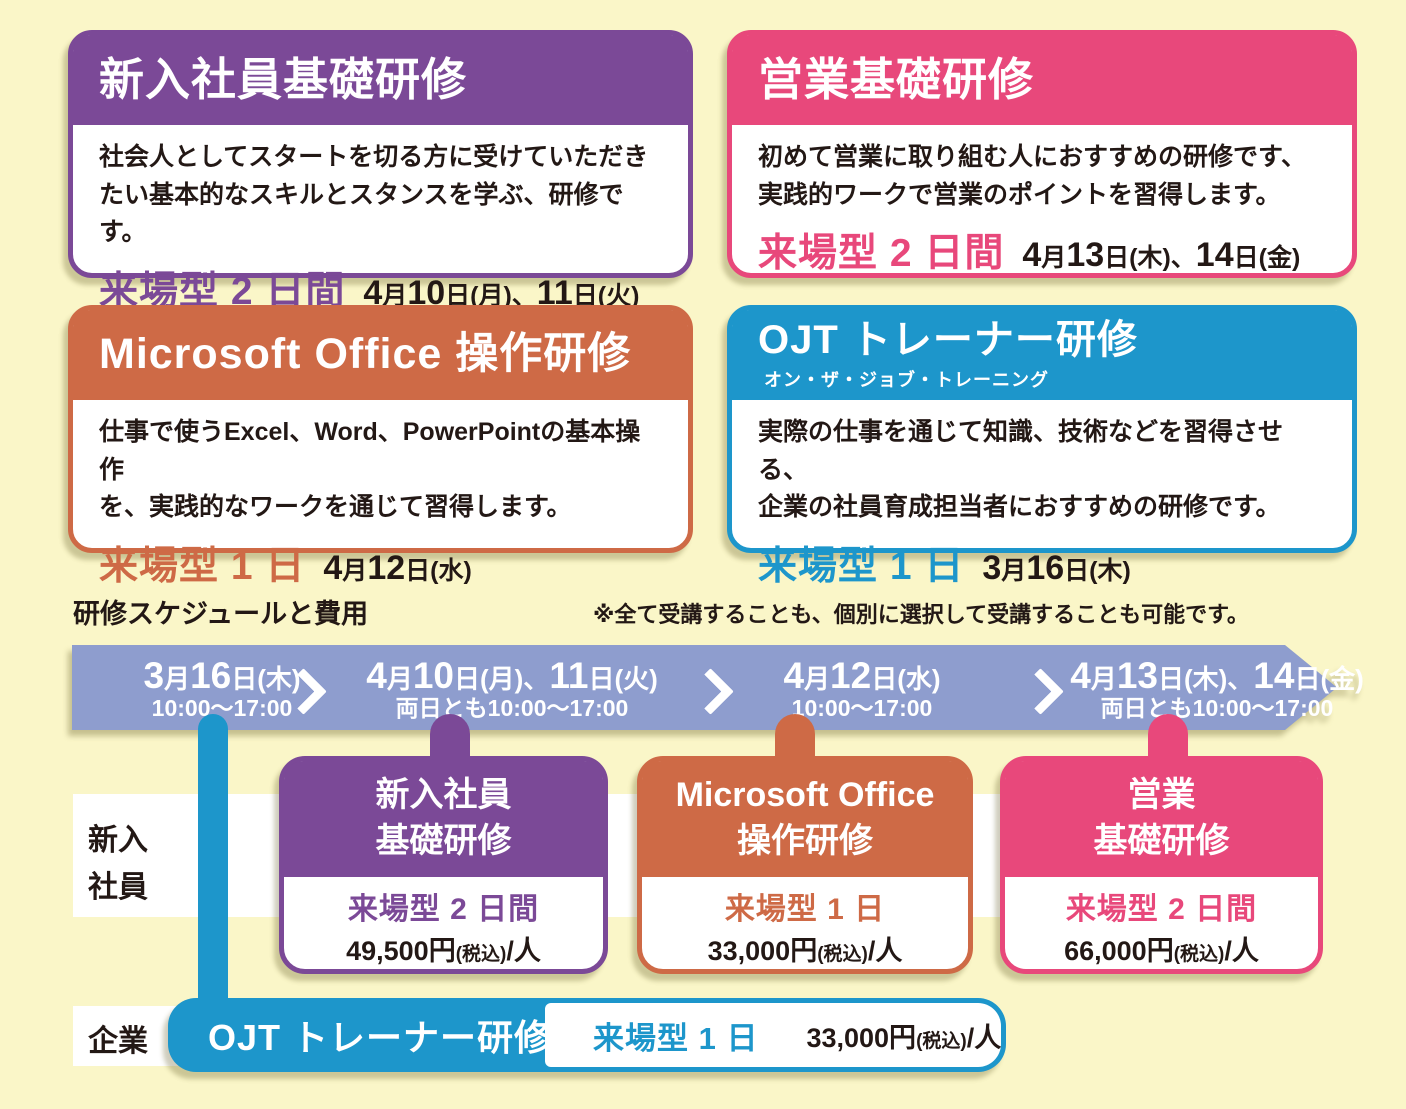 This screenshot has width=1406, height=1109. Describe the element at coordinates (704, 687) in the screenshot. I see `timeline-arrow-shape` at that location.